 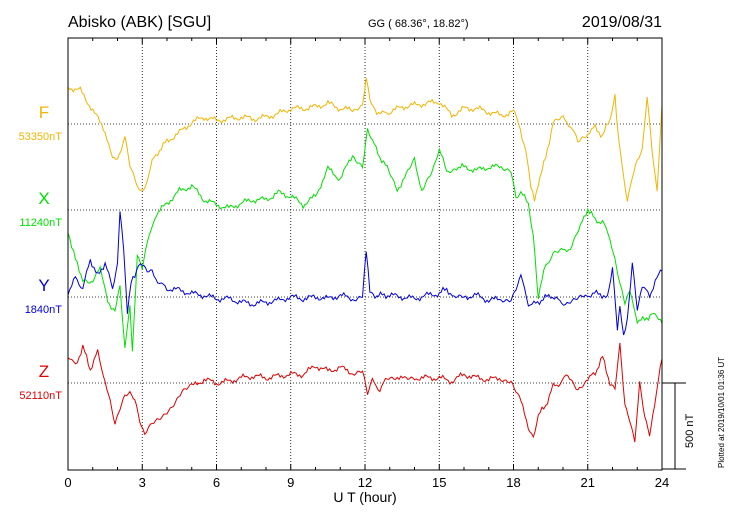 I want to click on series-z-baseline: 52110nT, so click(x=40, y=396).